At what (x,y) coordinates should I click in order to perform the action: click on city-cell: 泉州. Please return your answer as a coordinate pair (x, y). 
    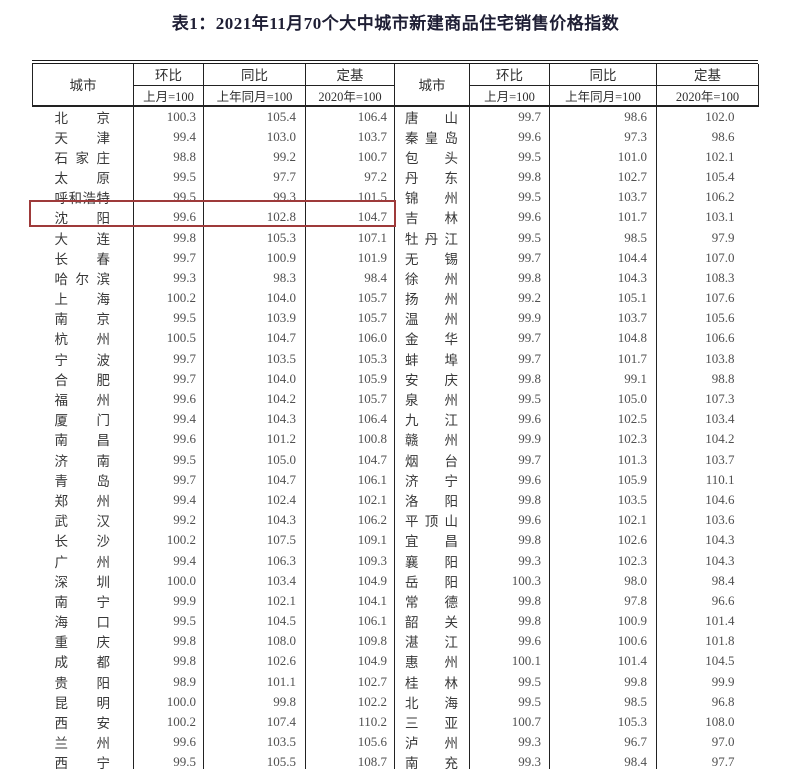
    Looking at the image, I should click on (432, 399).